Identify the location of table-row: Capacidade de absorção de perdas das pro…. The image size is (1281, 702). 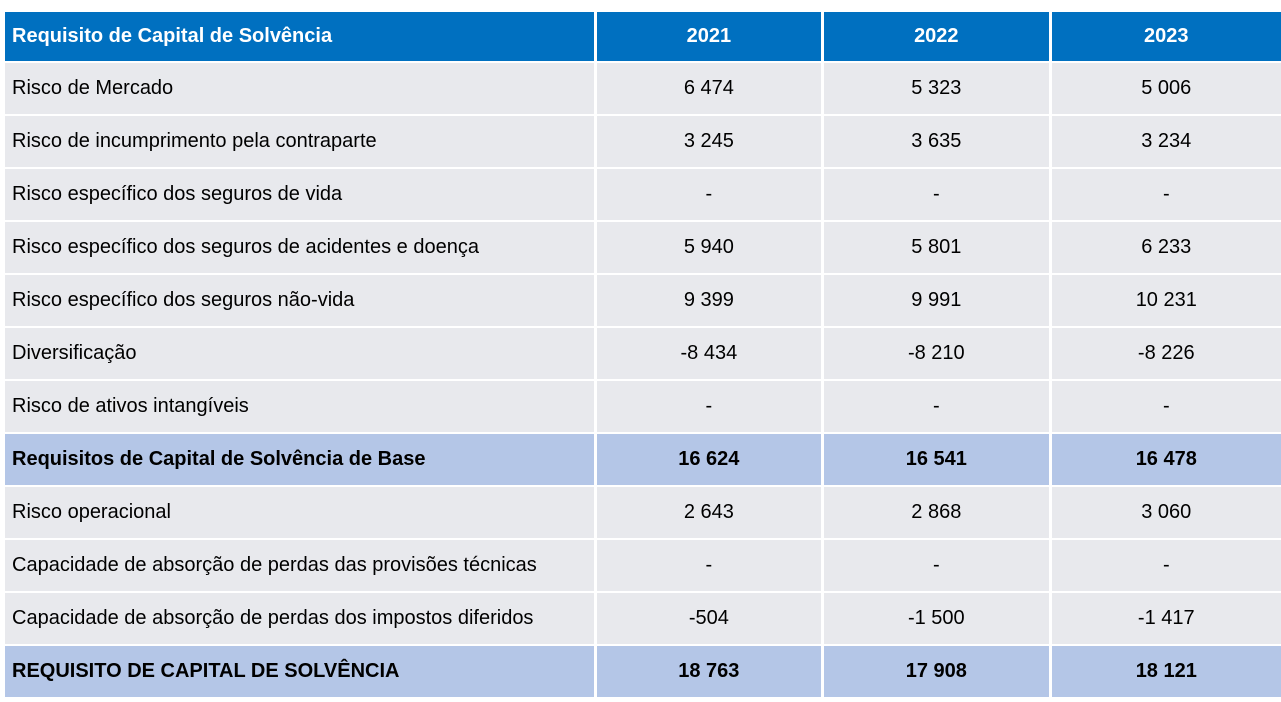
(643, 565).